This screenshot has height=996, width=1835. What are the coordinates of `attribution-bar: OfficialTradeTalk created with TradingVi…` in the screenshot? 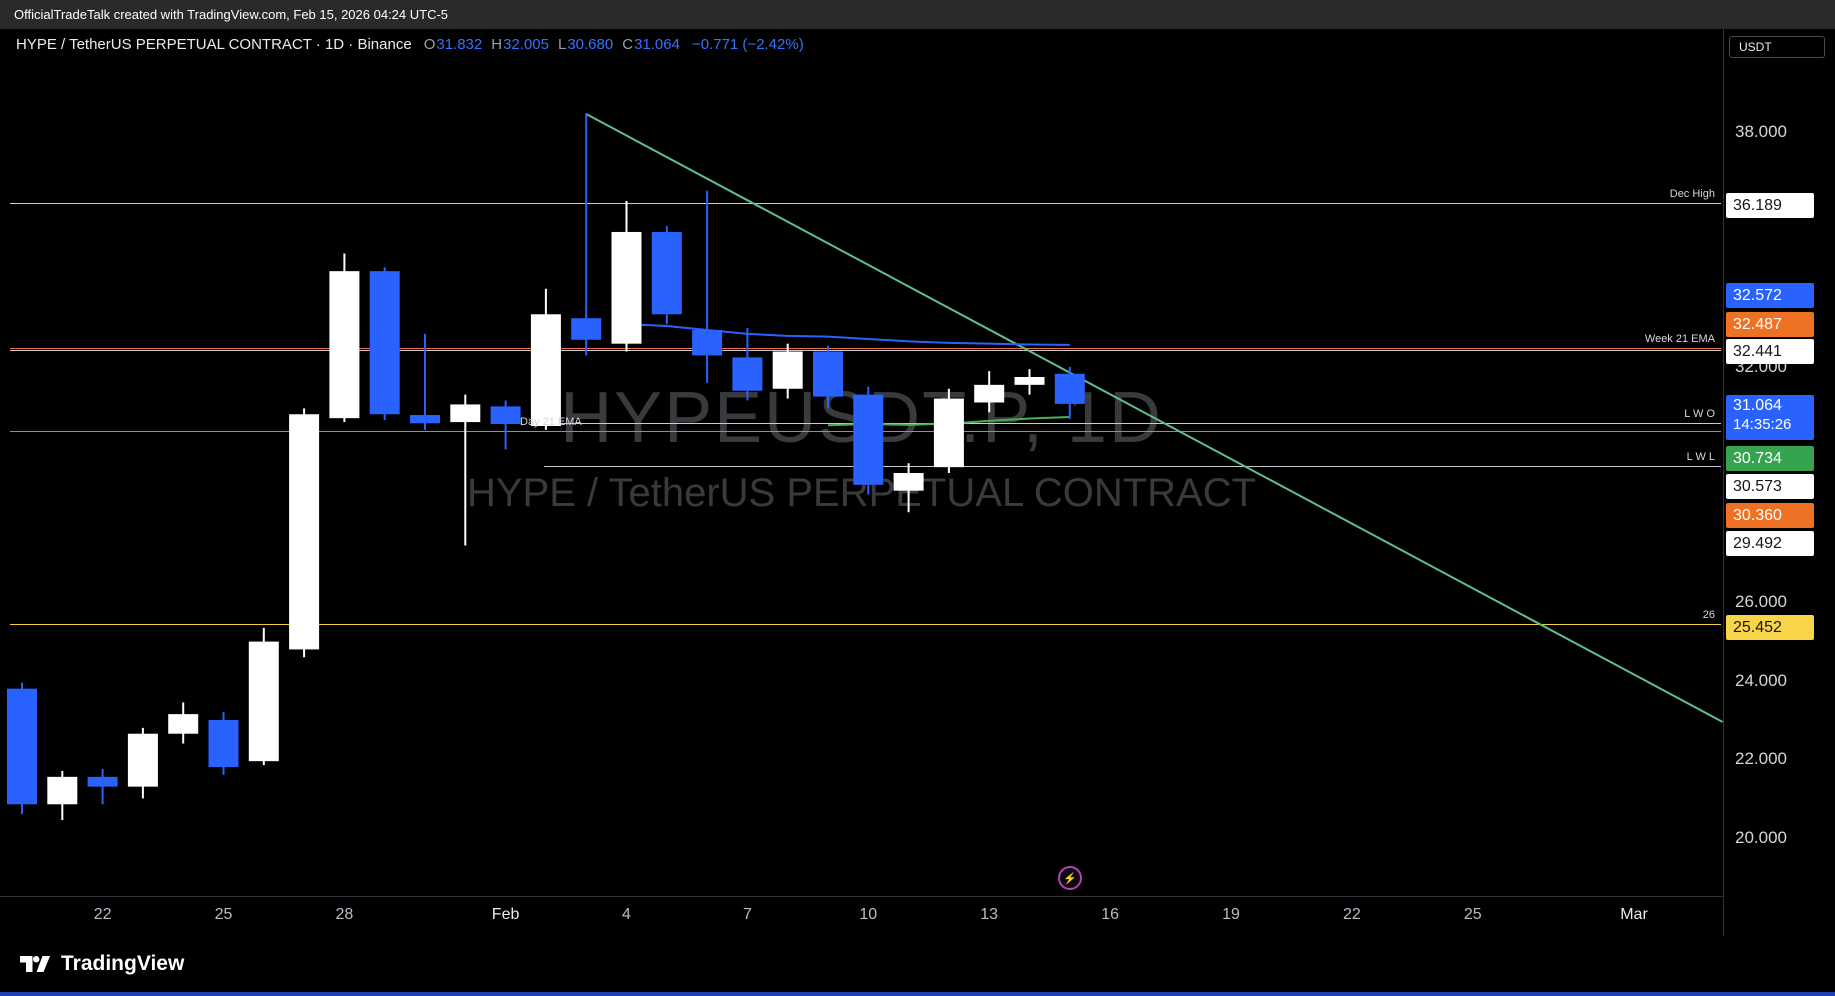 It's located at (917, 14).